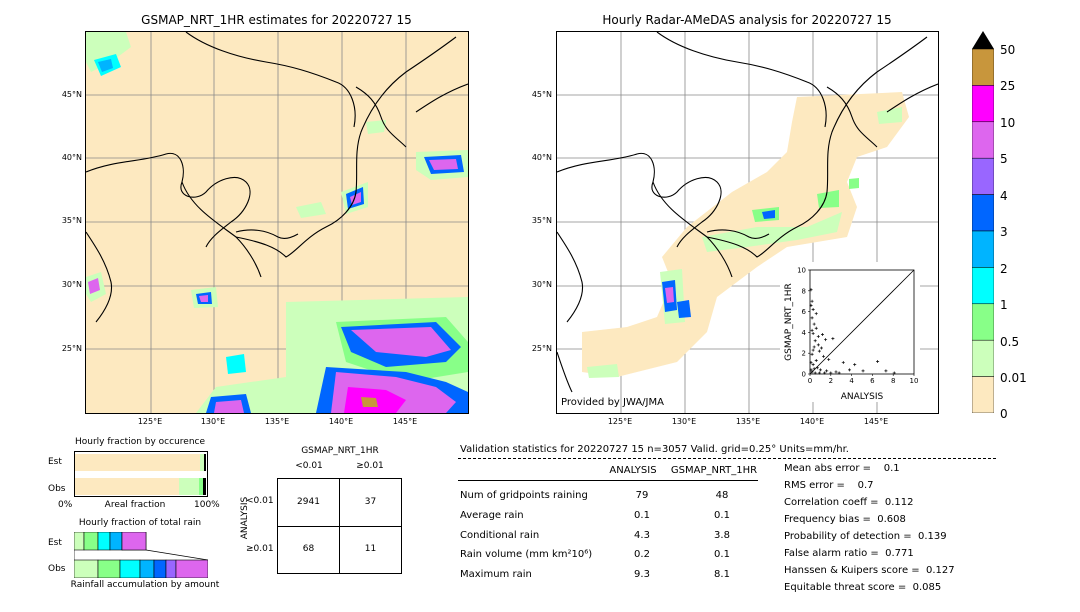 Image resolution: width=1080 pixels, height=612 pixels. Describe the element at coordinates (869, 570) in the screenshot. I see `score-line: Hanssen & Kuipers score = 0.127` at that location.